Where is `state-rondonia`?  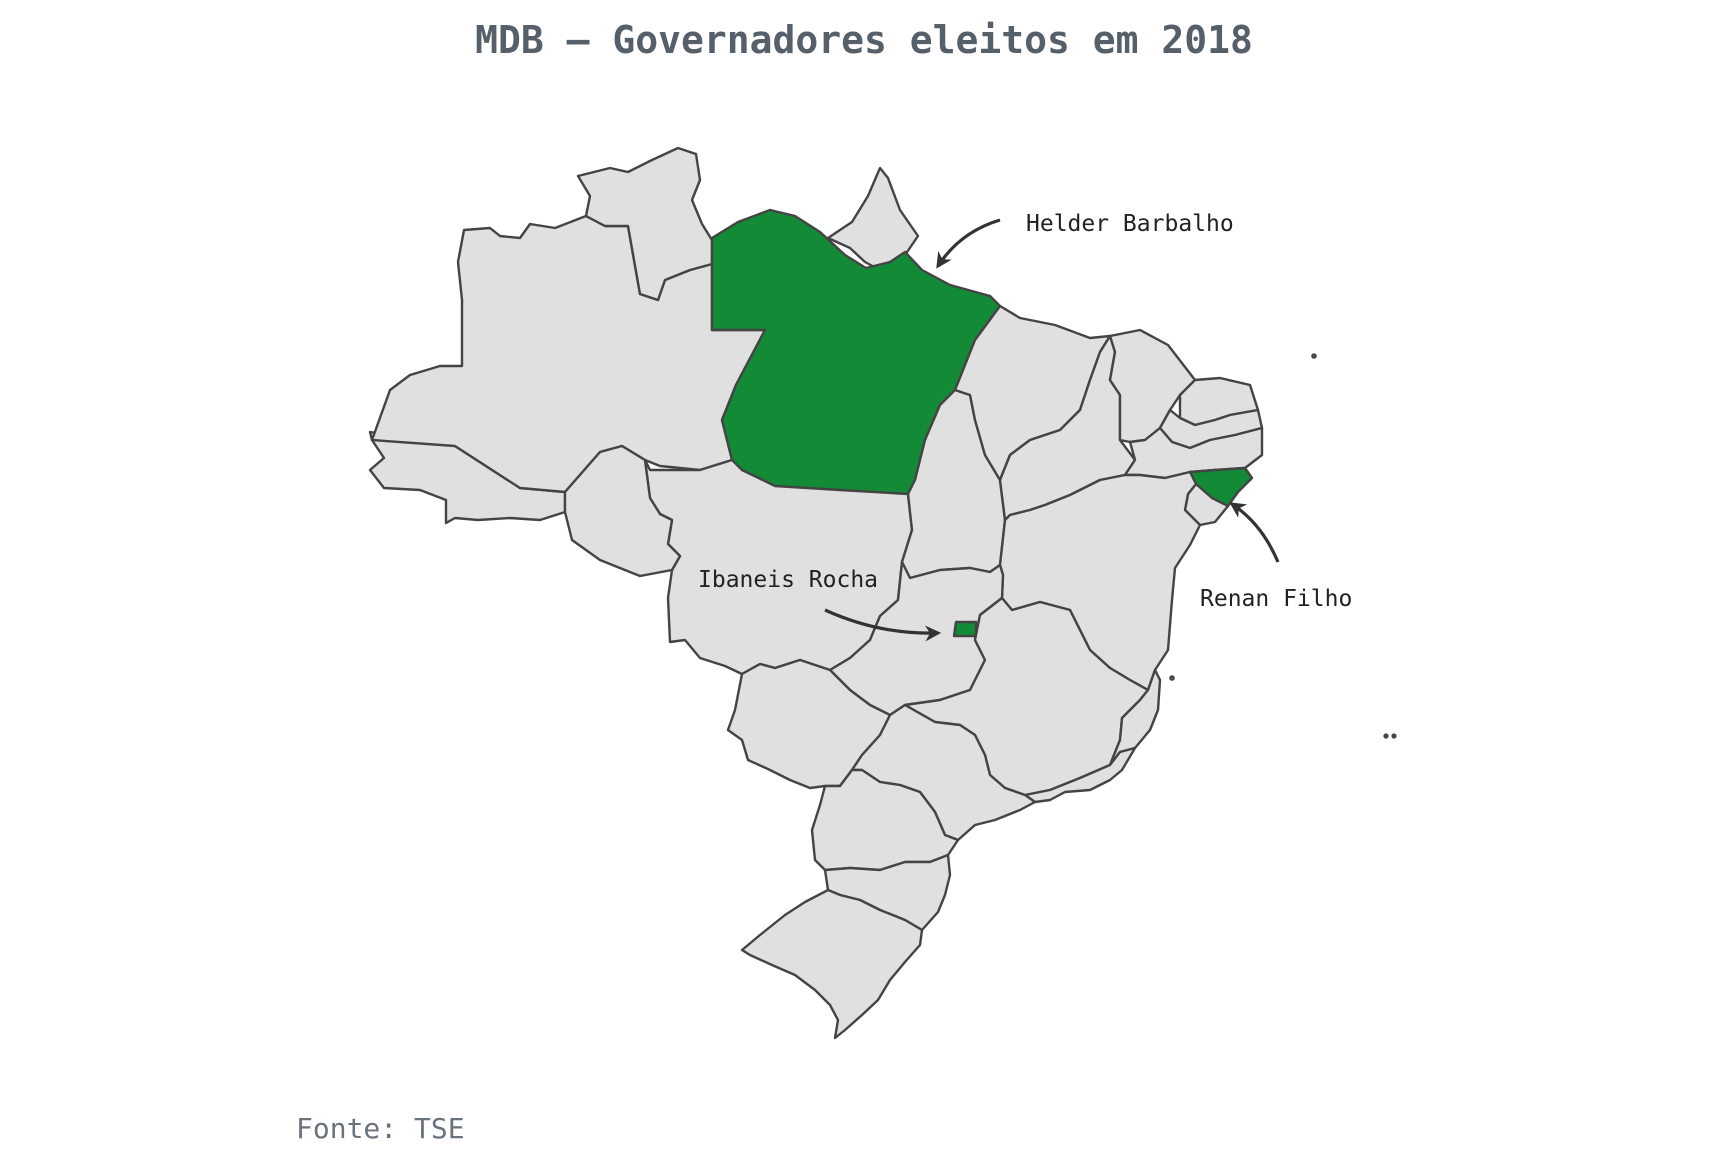 state-rondonia is located at coordinates (622, 511).